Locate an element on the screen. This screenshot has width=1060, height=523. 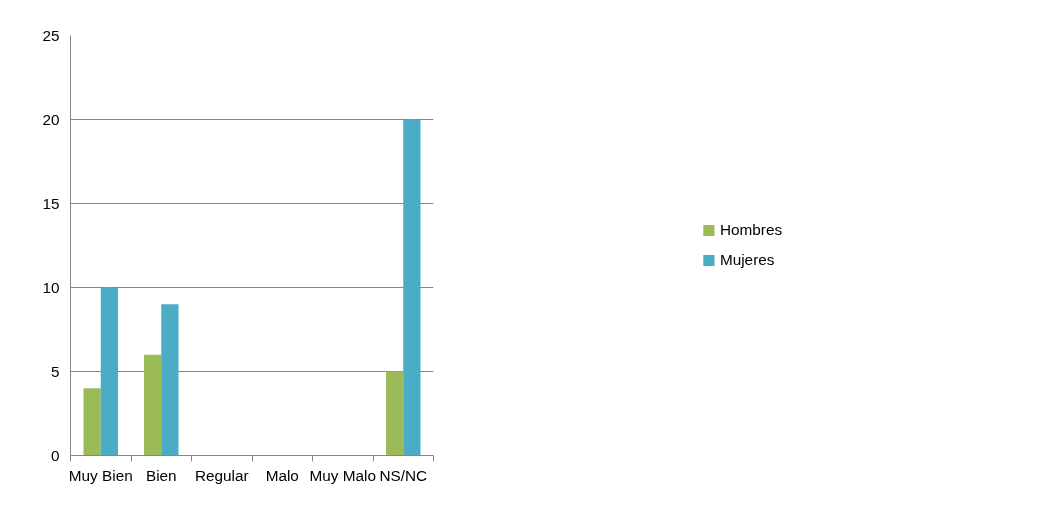
x-tick-label: Malo is located at coordinates (282, 475).